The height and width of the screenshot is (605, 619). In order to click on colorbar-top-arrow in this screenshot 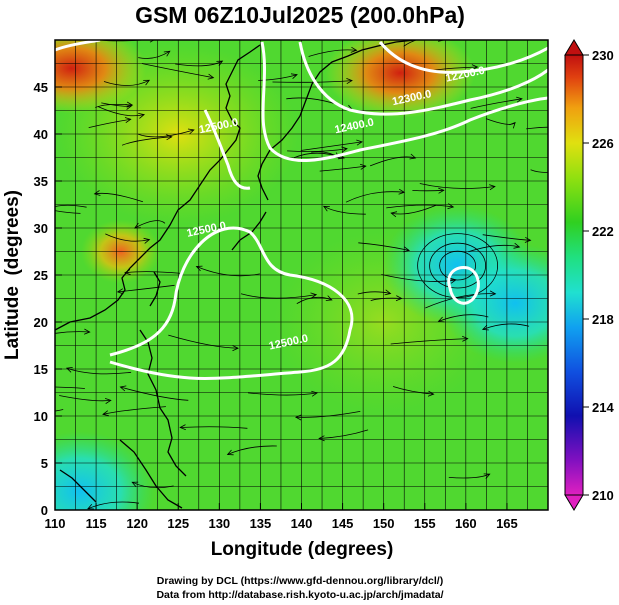, I will do `click(574, 47)`.